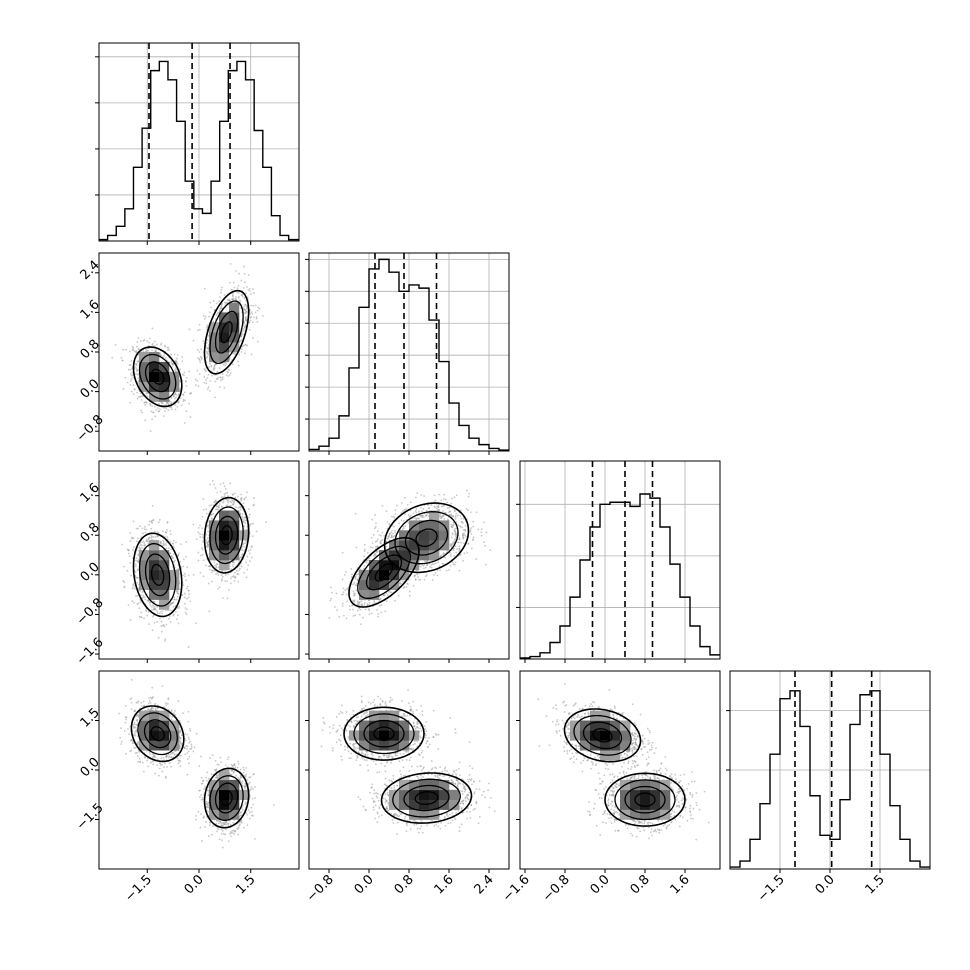 Image resolution: width=970 pixels, height=970 pixels. I want to click on panel-frame, so click(409, 770).